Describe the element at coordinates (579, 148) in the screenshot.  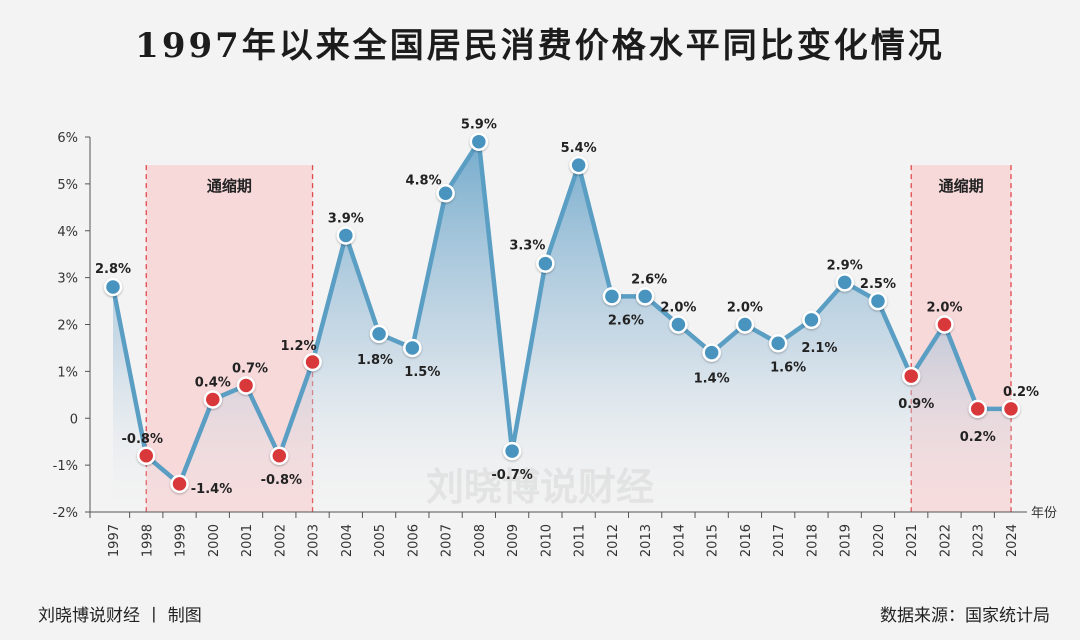
I see `data-label: 5.4%` at that location.